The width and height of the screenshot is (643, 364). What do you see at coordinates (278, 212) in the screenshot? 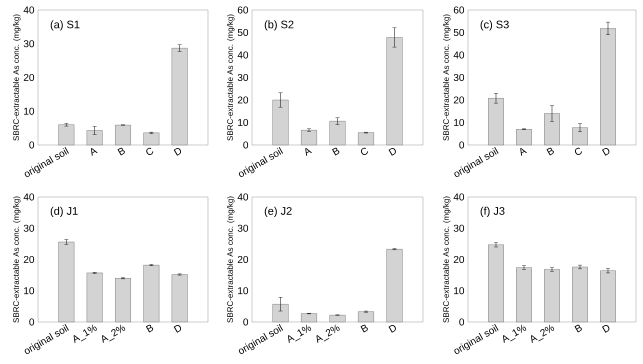
I see `text: (e) J2` at bounding box center [278, 212].